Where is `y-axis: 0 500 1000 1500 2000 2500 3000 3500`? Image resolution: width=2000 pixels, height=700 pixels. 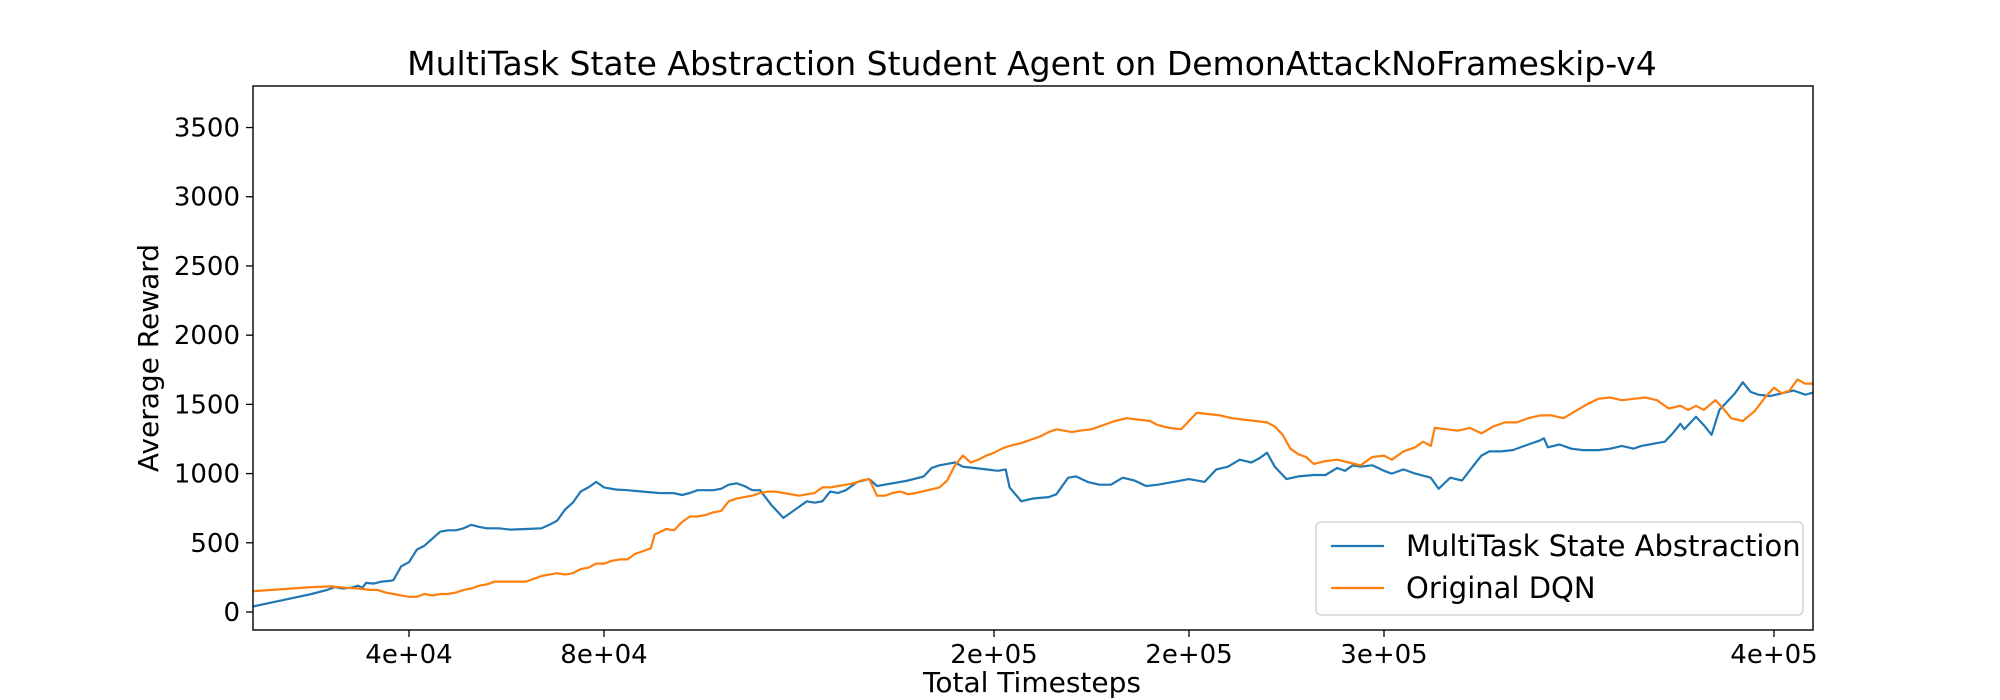
y-axis: 0 500 1000 1500 2000 2500 3000 3500 is located at coordinates (213, 371).